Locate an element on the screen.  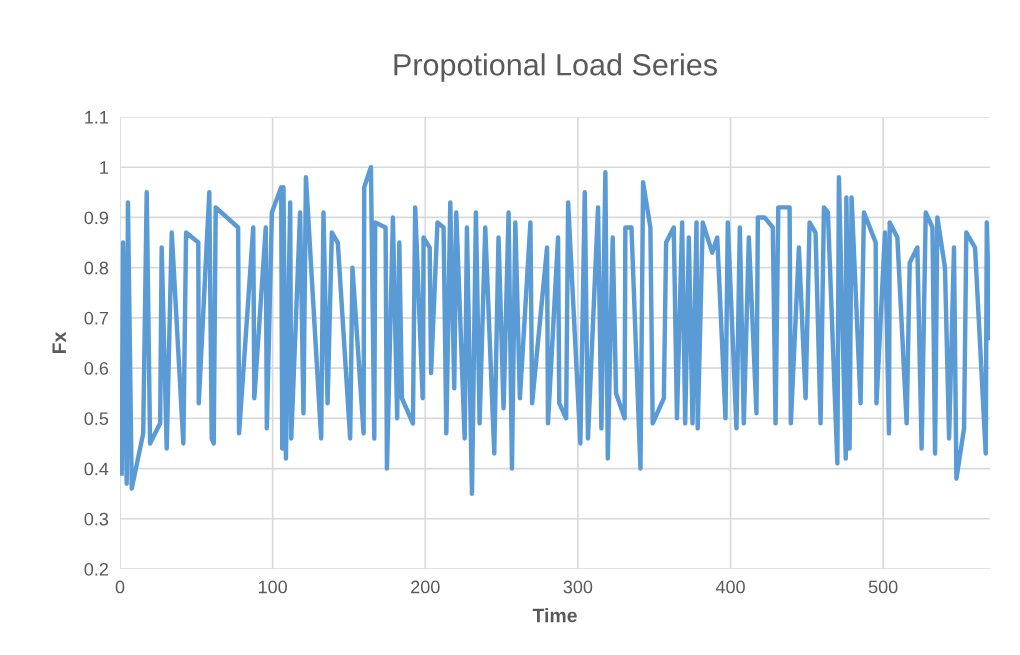
y-axis-title: Fx is located at coordinates (59, 342).